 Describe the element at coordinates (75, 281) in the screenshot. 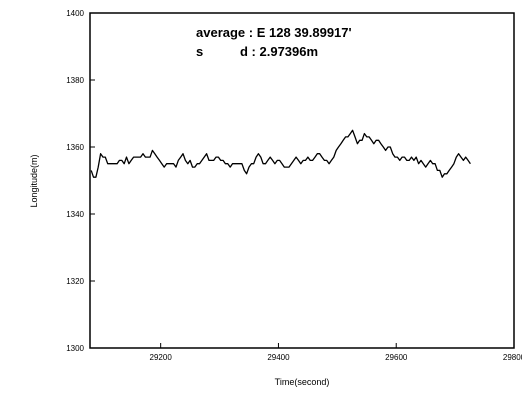

I see `y-tick-label: 1320` at that location.